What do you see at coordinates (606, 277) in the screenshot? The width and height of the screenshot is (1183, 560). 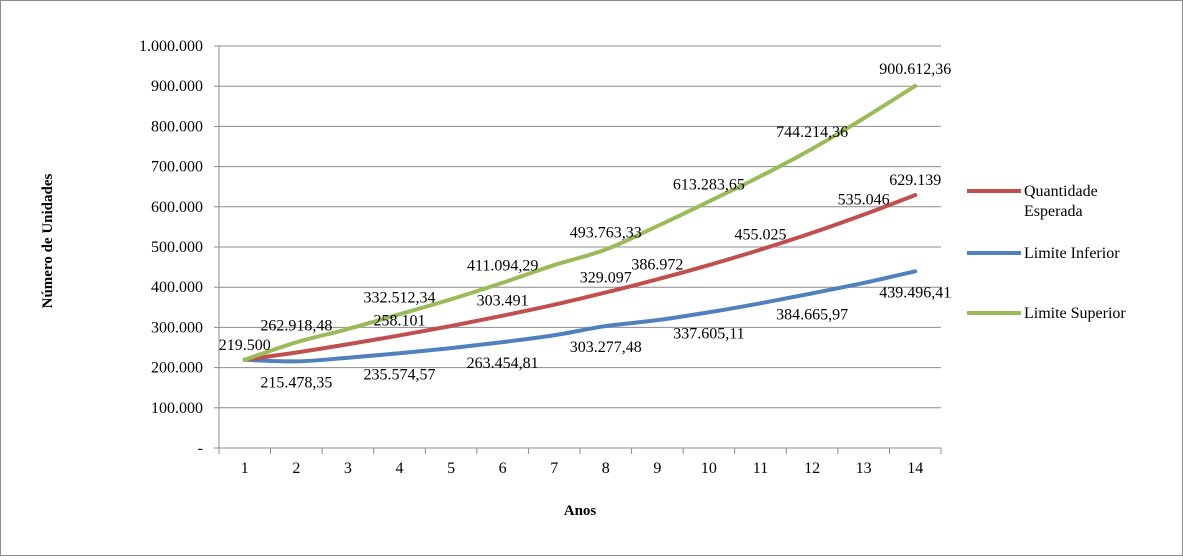 I see `data-label-quantidade-esperada: 329.097` at bounding box center [606, 277].